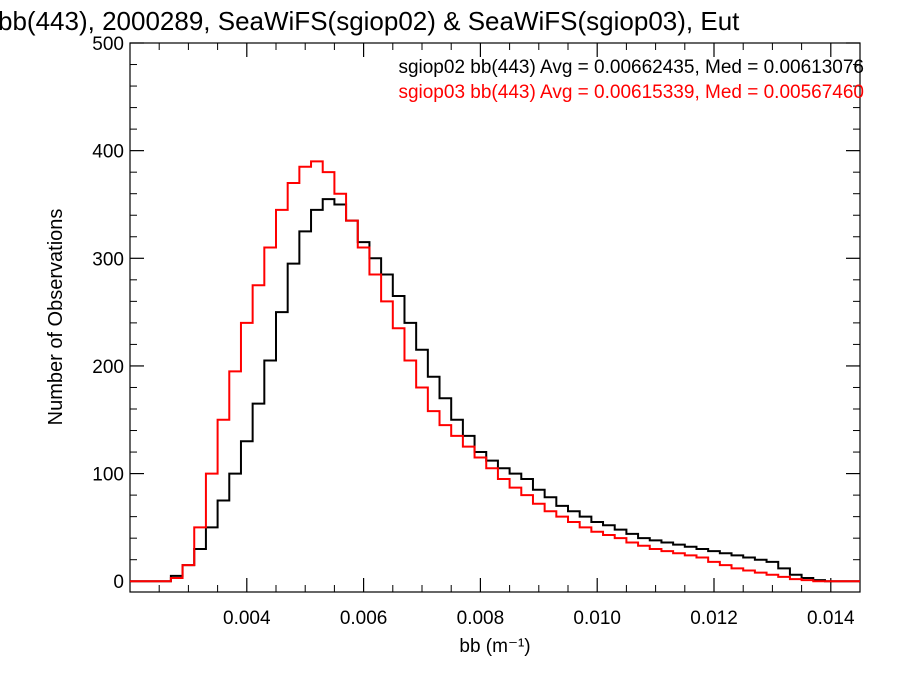 This screenshot has width=900, height=675. What do you see at coordinates (108, 475) in the screenshot?
I see `y-tick-label: 100` at bounding box center [108, 475].